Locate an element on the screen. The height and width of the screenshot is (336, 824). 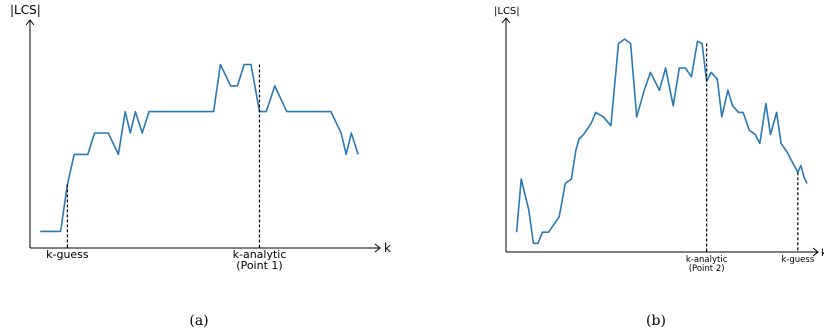
chart-b-y-axis is located at coordinates (506, 134).